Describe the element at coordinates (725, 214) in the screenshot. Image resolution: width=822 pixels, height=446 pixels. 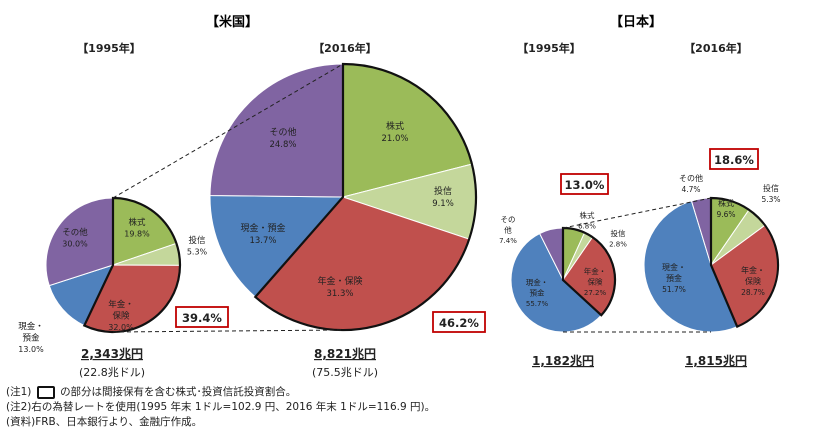
I see `japan-2016-value-stocks: 9.6%` at that location.